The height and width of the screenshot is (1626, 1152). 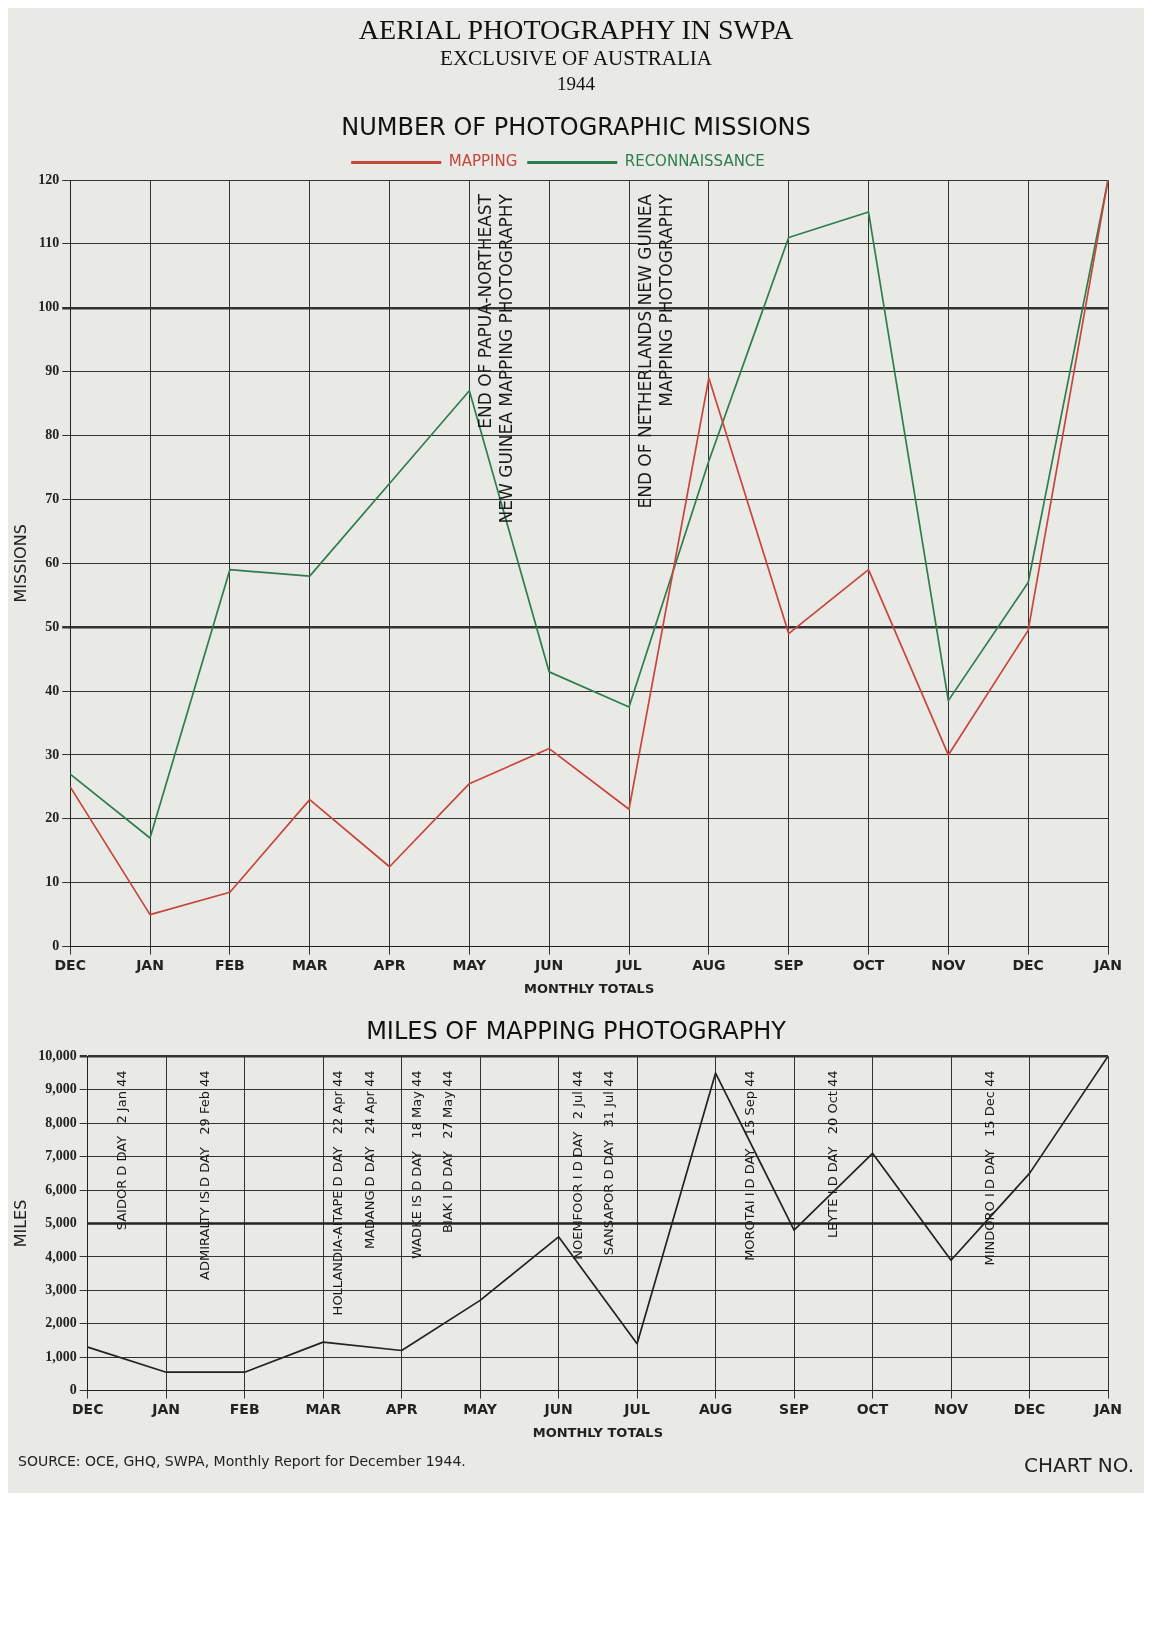 I want to click on y-axis-title: MISSIONS, so click(x=20, y=563).